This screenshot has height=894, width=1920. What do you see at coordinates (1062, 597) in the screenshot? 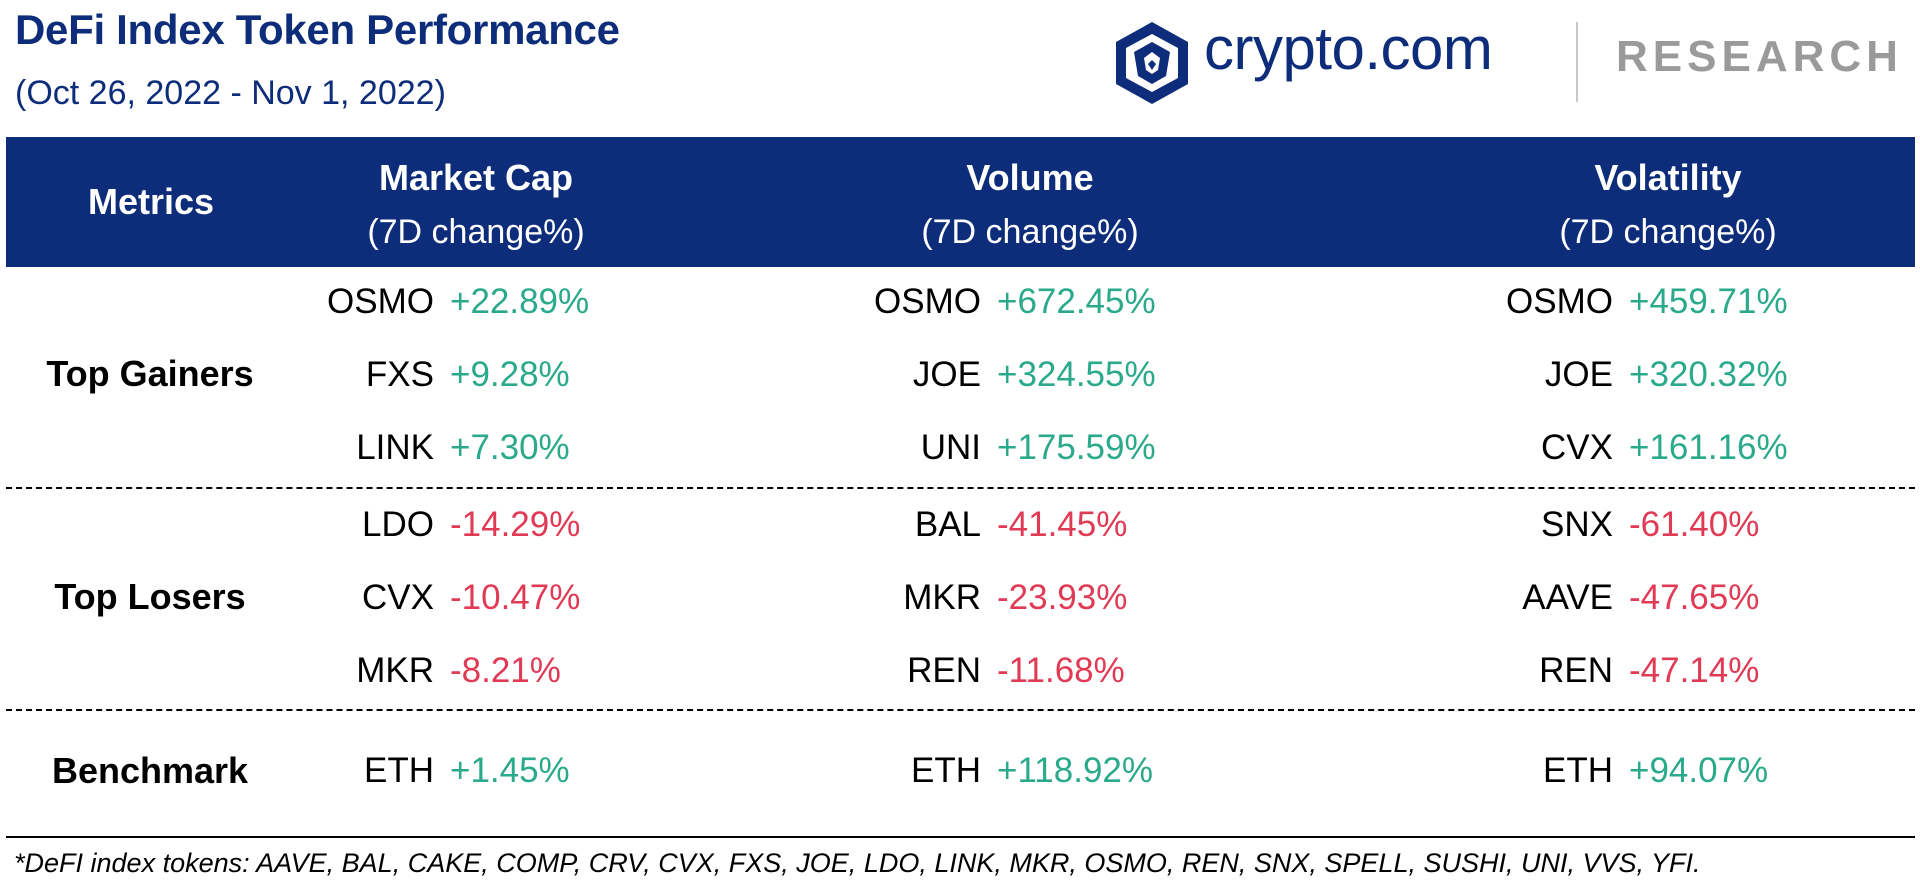
I see `vol-loser-2-change: -23.93%` at bounding box center [1062, 597].